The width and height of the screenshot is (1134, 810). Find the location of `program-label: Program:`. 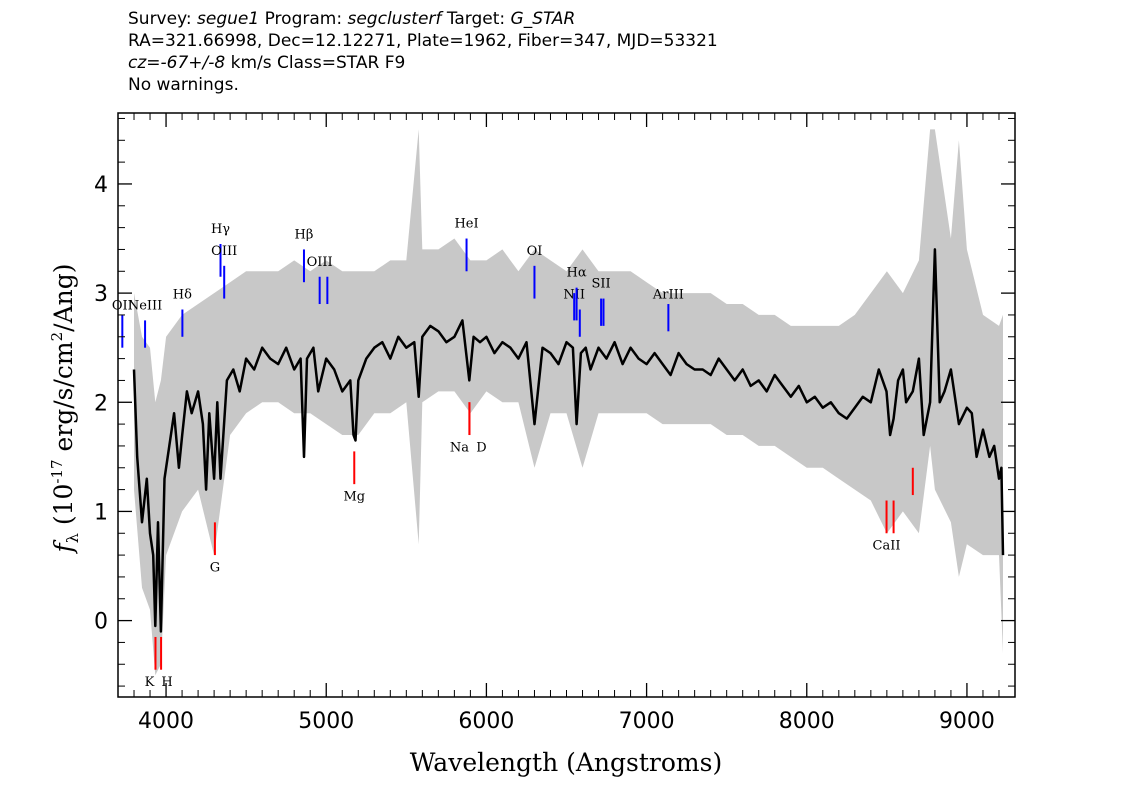

program-label: Program: is located at coordinates (303, 19).